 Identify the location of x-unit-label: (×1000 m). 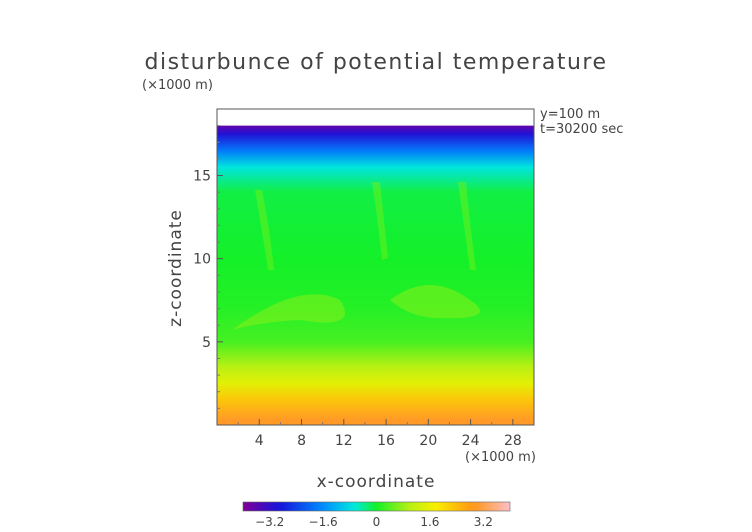
(500, 457).